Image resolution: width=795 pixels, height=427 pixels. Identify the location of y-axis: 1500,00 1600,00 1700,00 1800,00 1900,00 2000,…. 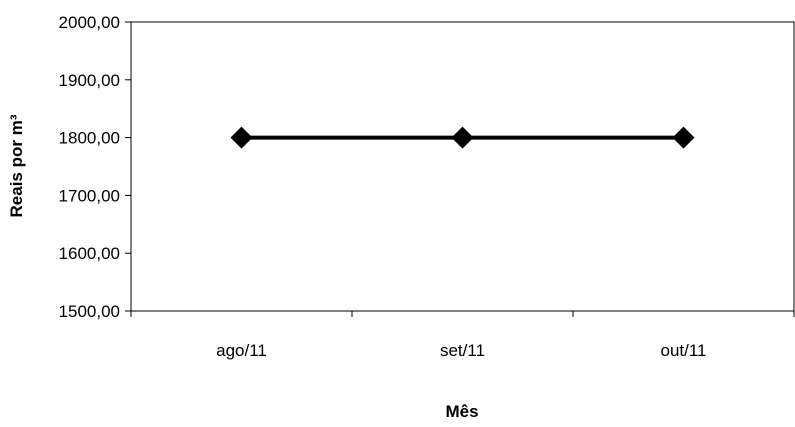
(95, 167).